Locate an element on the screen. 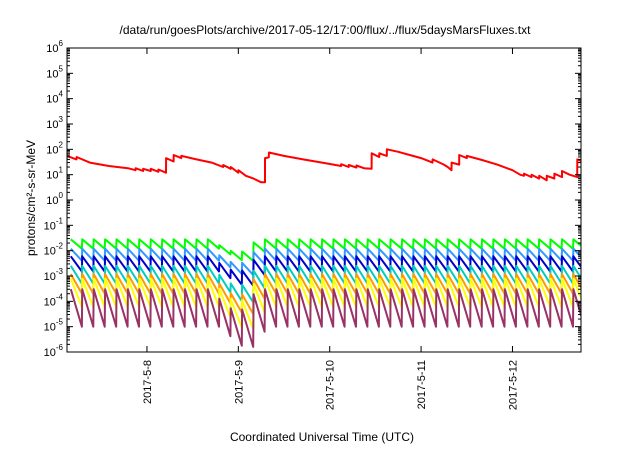 The height and width of the screenshot is (453, 640). x-axis-label: Coordinated Universal Time (UTC) is located at coordinates (322, 437).